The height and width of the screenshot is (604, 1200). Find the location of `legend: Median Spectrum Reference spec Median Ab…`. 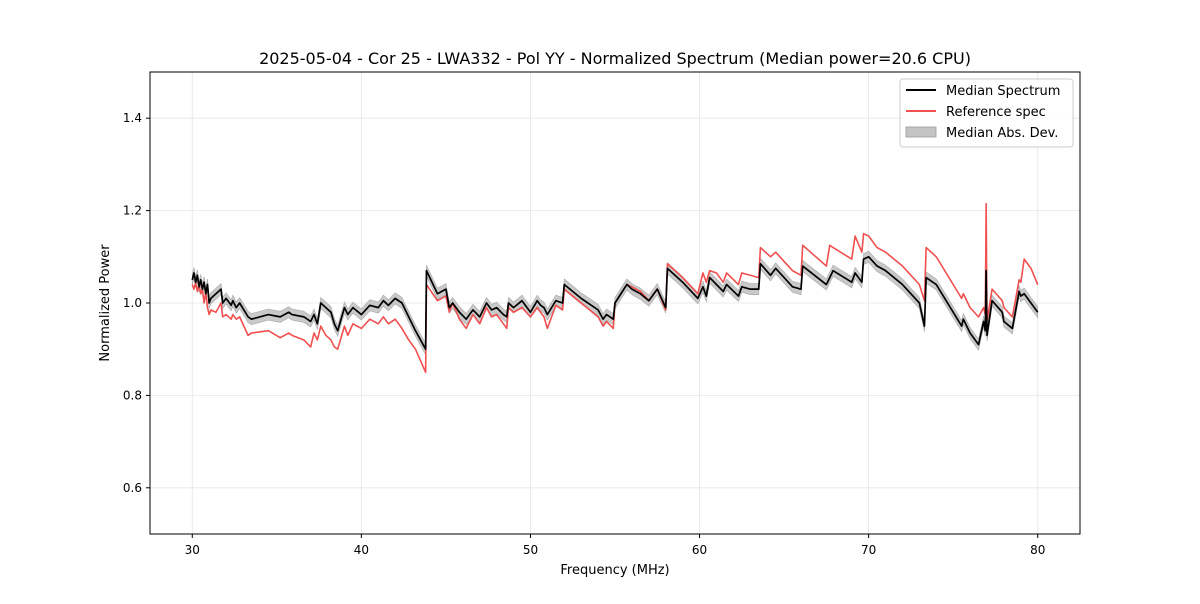

legend: Median Spectrum Reference spec Median Ab… is located at coordinates (986, 113).